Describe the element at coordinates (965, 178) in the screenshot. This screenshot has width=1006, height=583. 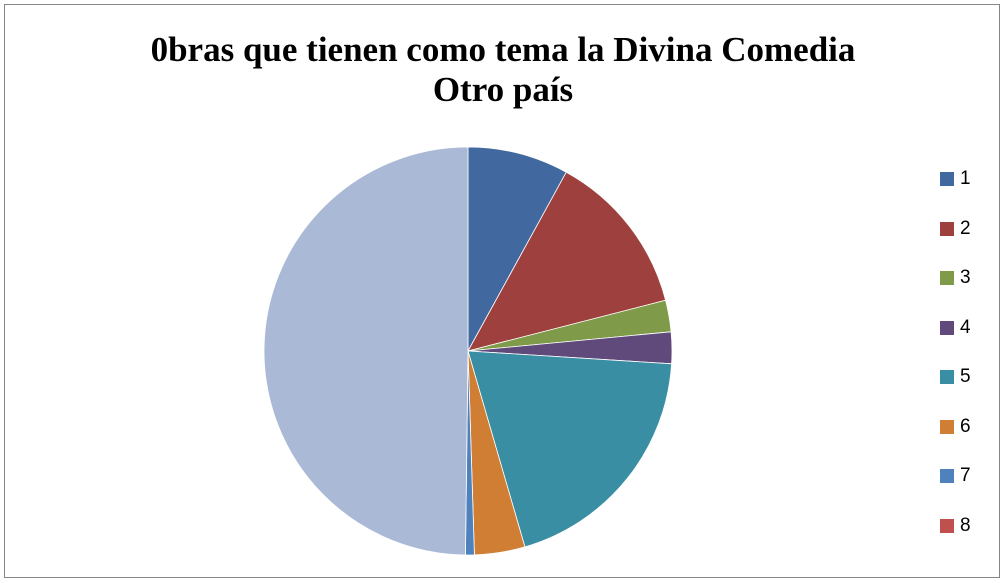
I see `legend-label-1: 1` at that location.